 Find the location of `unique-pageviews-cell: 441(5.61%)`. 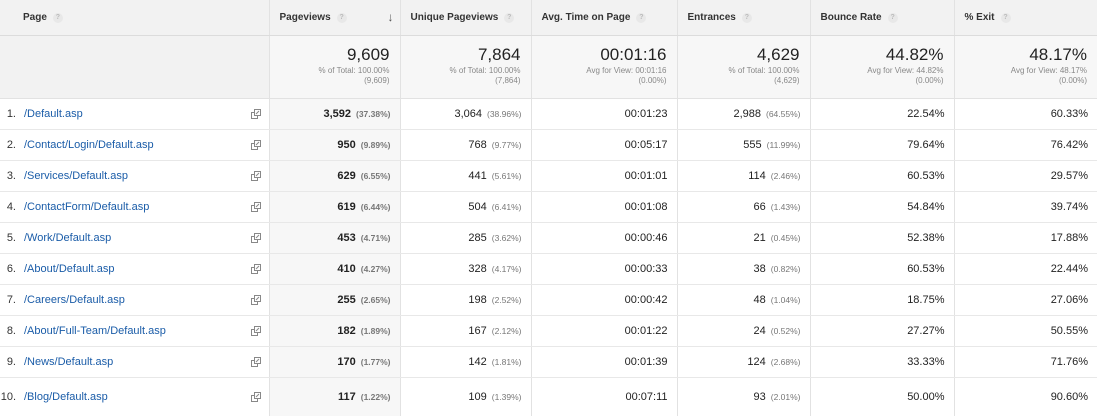

unique-pageviews-cell: 441(5.61%) is located at coordinates (465, 176).